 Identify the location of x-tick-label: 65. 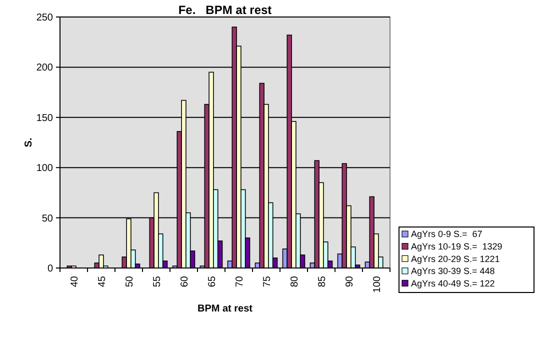
(212, 282).